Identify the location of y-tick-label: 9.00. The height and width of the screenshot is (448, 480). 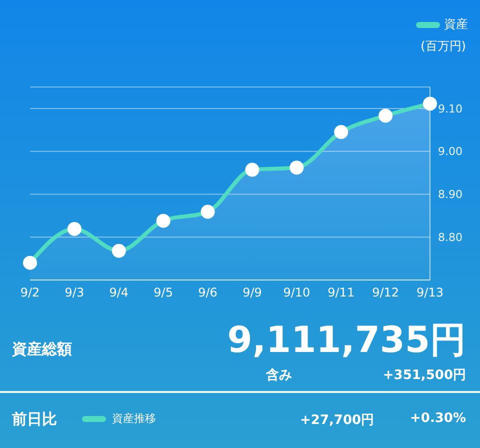
(450, 151).